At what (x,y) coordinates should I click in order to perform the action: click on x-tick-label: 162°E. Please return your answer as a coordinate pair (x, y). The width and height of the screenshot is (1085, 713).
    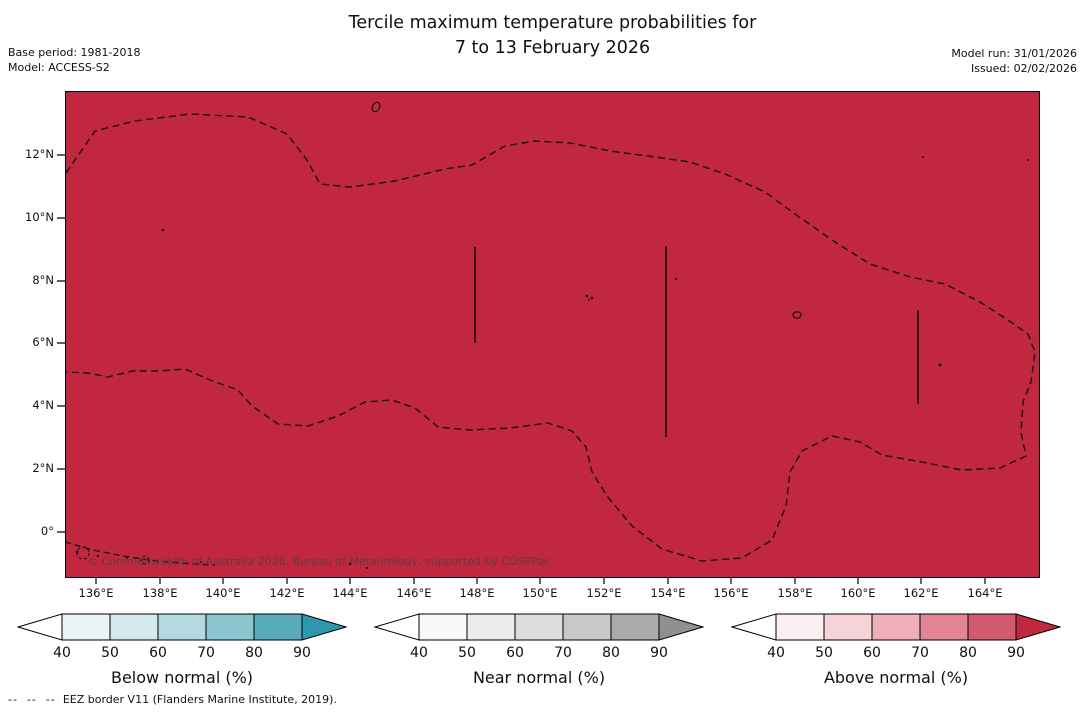
    Looking at the image, I should click on (921, 593).